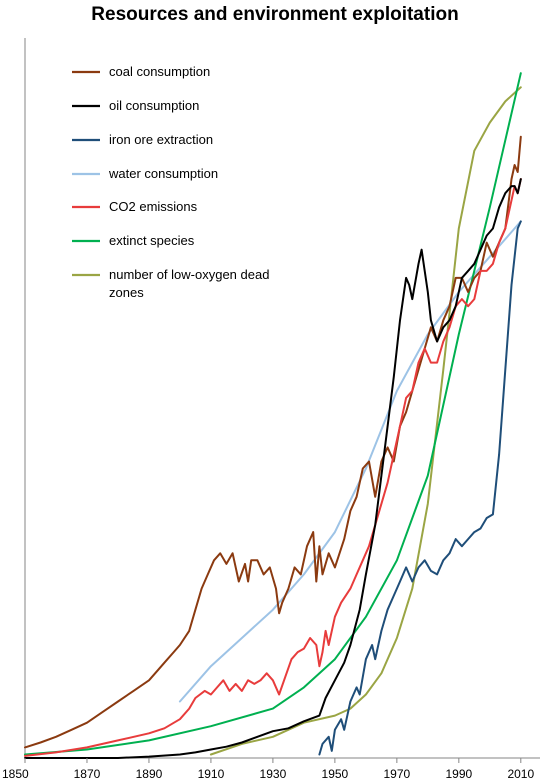  I want to click on legend-label: iron ore extraction, so click(161, 139).